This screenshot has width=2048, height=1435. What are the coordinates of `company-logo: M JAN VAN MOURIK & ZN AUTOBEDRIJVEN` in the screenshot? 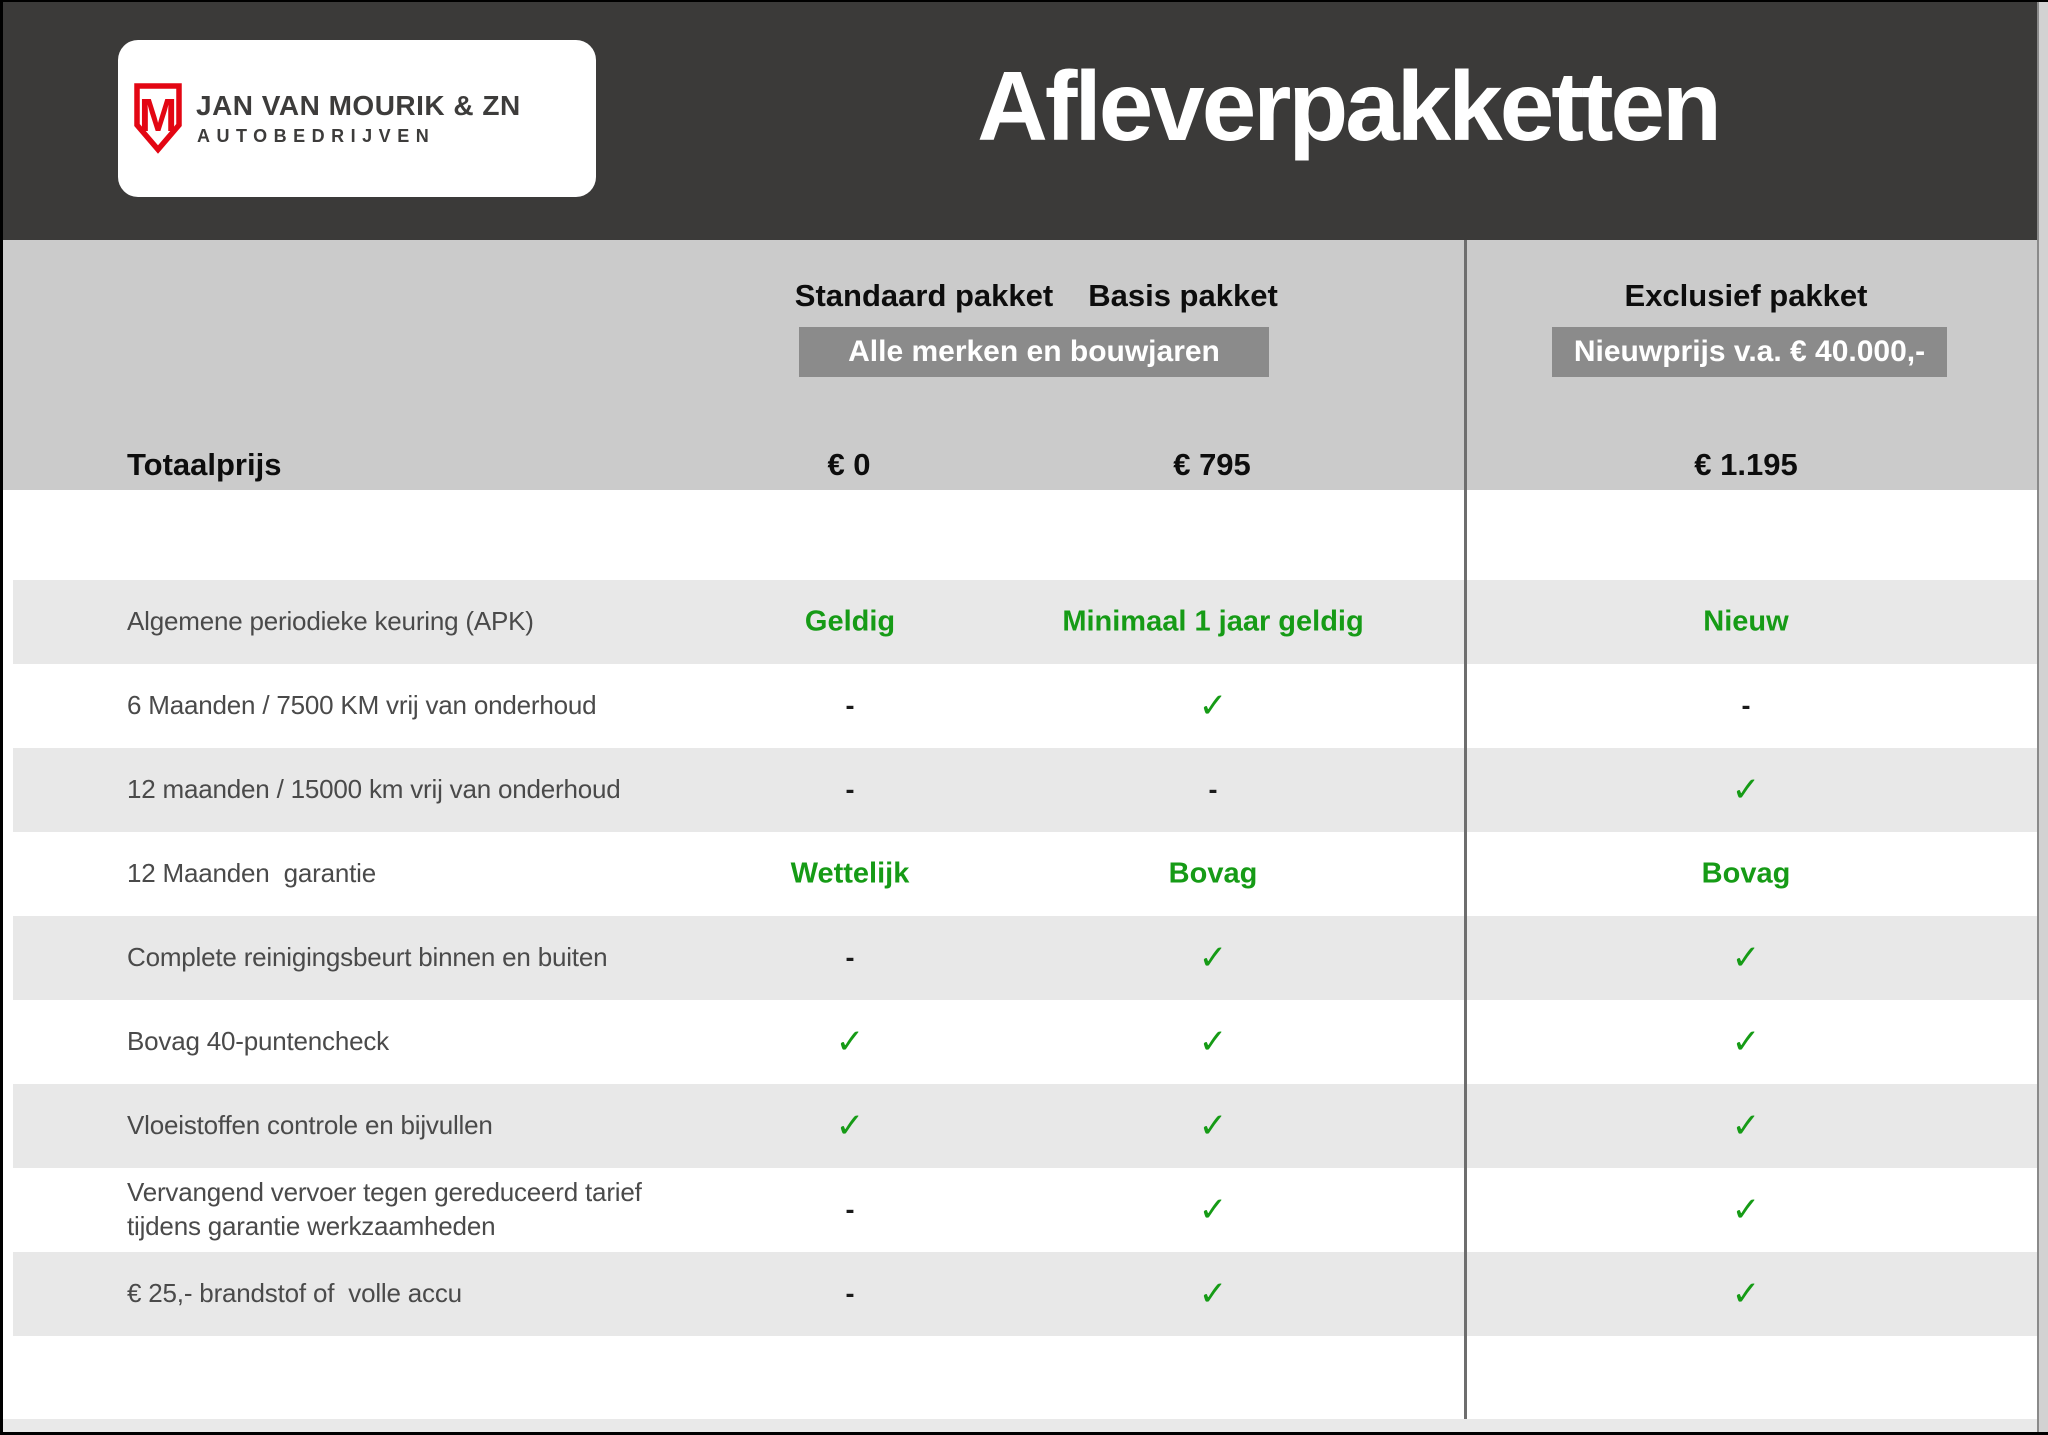 It's located at (357, 118).